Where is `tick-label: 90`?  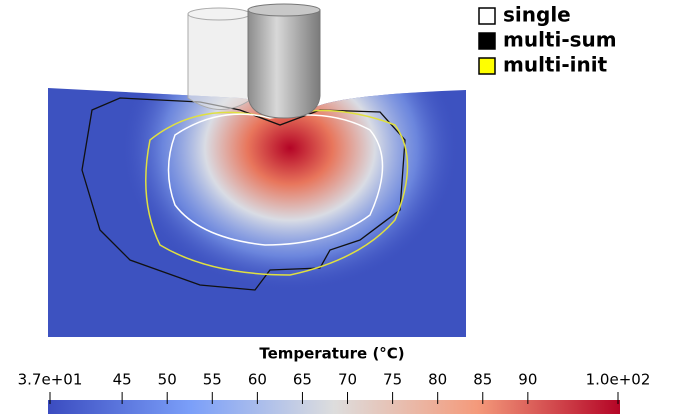 tick-label: 90 is located at coordinates (527, 380).